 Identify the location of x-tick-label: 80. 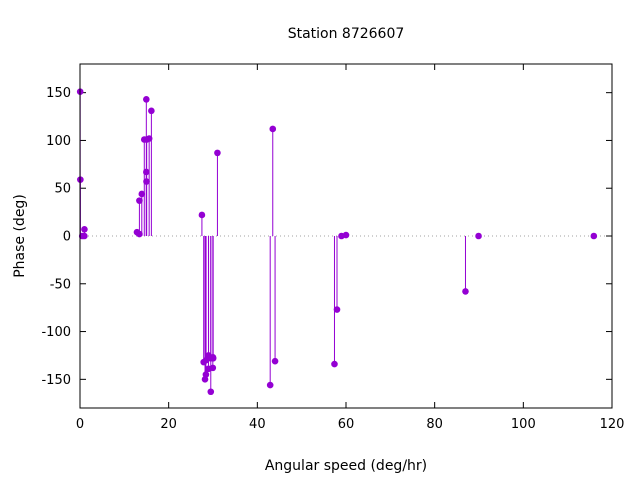
(434, 424).